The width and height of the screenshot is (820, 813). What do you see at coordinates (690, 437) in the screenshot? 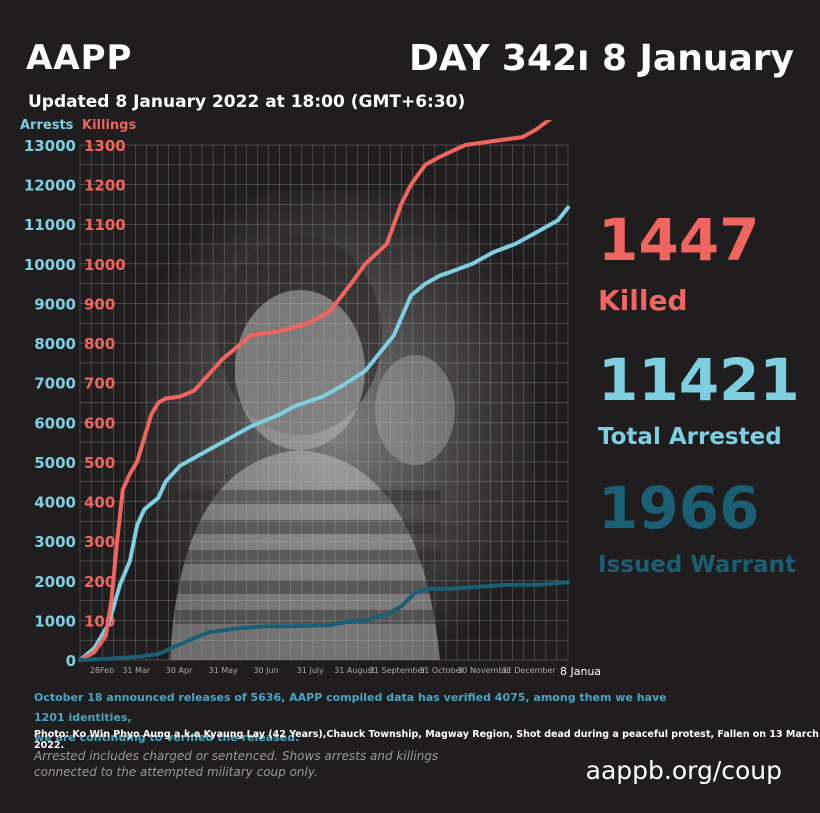
I see `arrested-label: Total Arrested` at bounding box center [690, 437].